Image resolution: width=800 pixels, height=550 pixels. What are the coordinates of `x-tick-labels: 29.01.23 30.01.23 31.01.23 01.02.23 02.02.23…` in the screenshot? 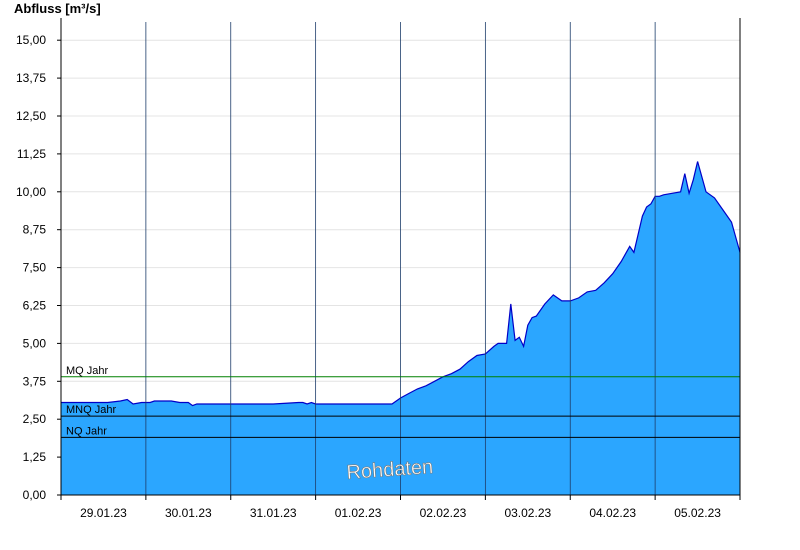 It's located at (400, 507).